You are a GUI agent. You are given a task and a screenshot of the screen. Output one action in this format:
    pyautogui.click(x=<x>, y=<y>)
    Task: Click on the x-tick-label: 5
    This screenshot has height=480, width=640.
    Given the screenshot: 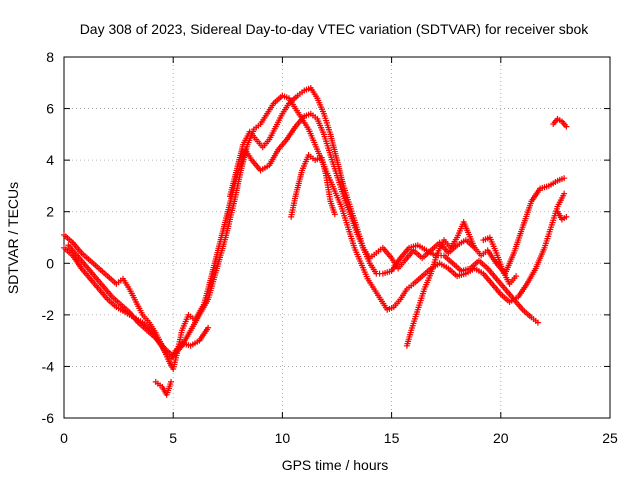 What is the action you would take?
    pyautogui.click(x=173, y=438)
    